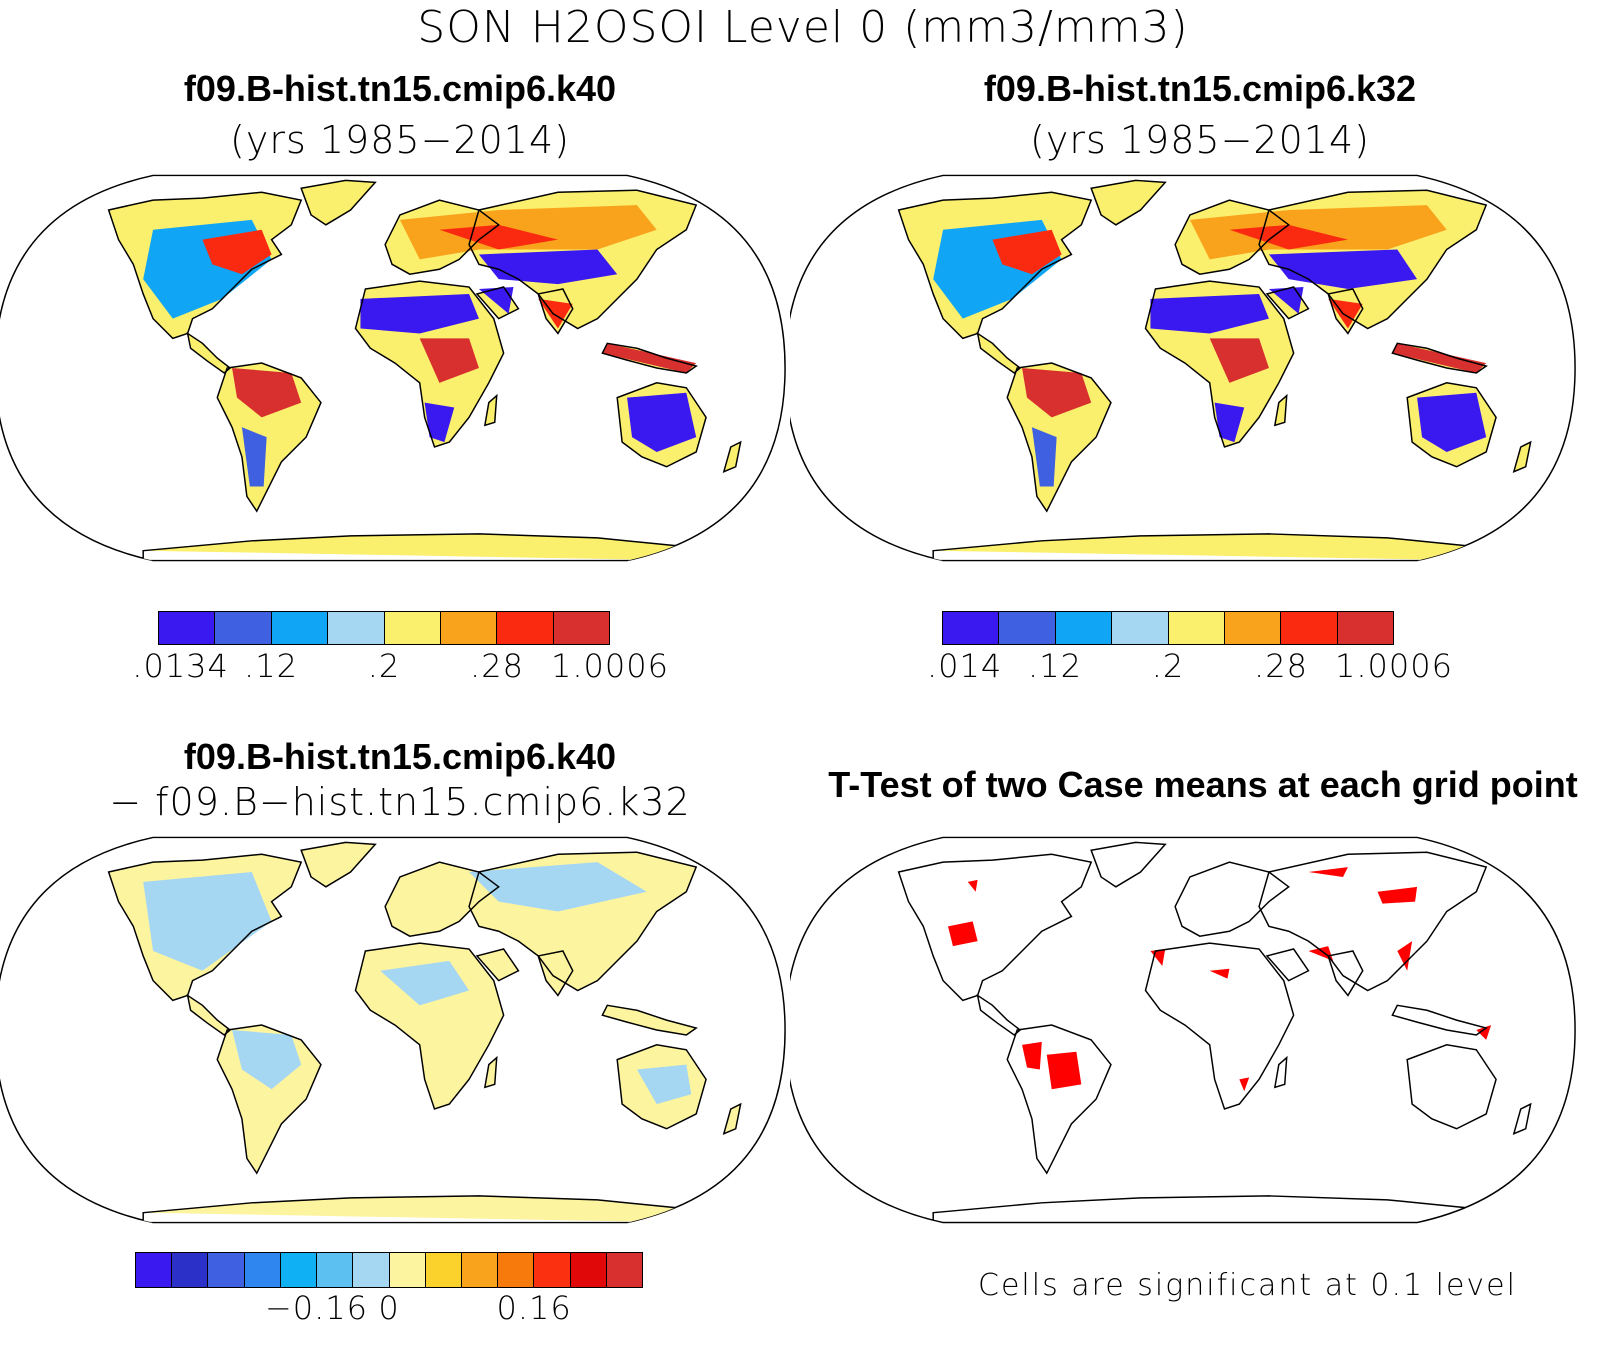 The image size is (1606, 1354). What do you see at coordinates (180, 666) in the screenshot?
I see `colorbar-tick-label: .0134` at bounding box center [180, 666].